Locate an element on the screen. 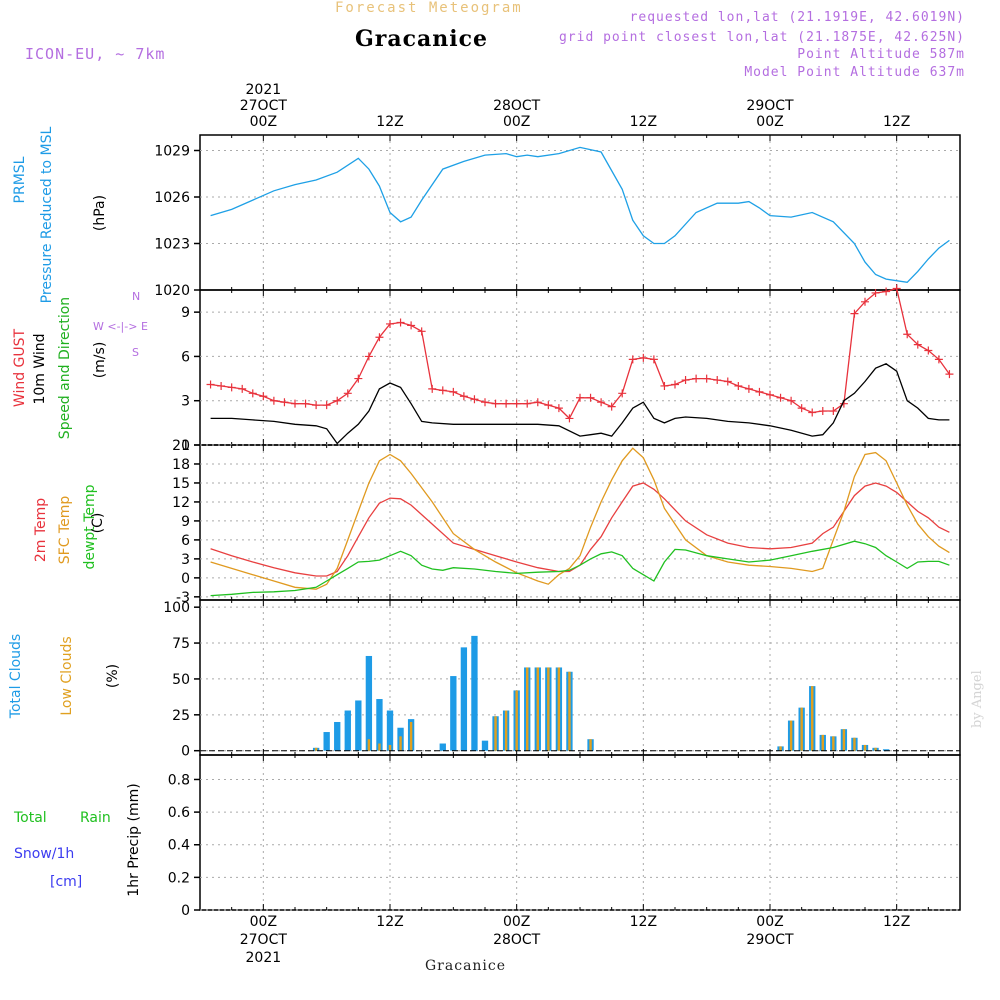 This screenshot has height=1000, width=1000. requested-coords: requested lon,lat (21.1919E, 42.6019N) is located at coordinates (797, 17).